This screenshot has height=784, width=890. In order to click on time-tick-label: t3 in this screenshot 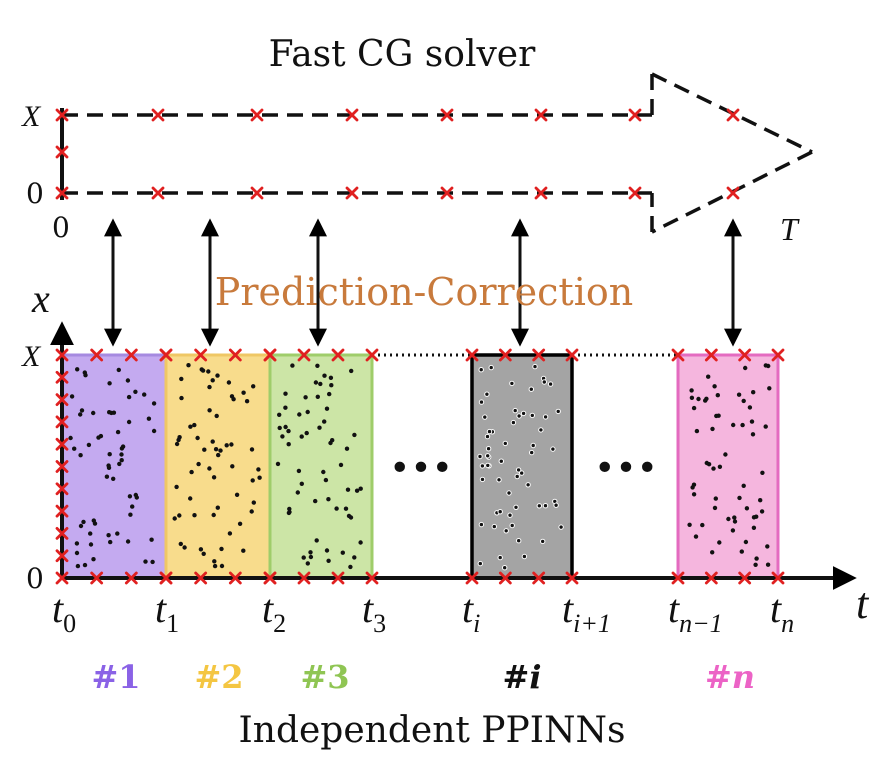, I will do `click(374, 612)`.